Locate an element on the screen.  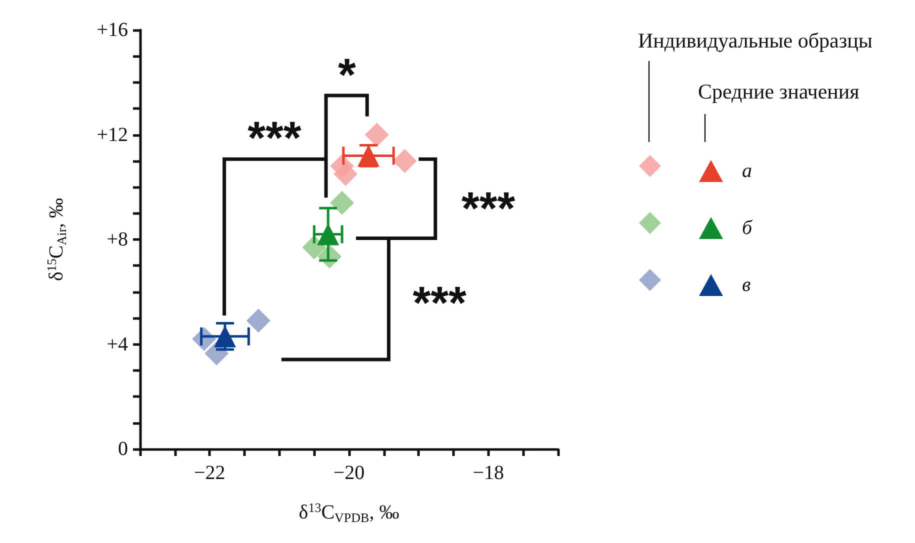
x-tick-label: −18 is located at coordinates (488, 473).